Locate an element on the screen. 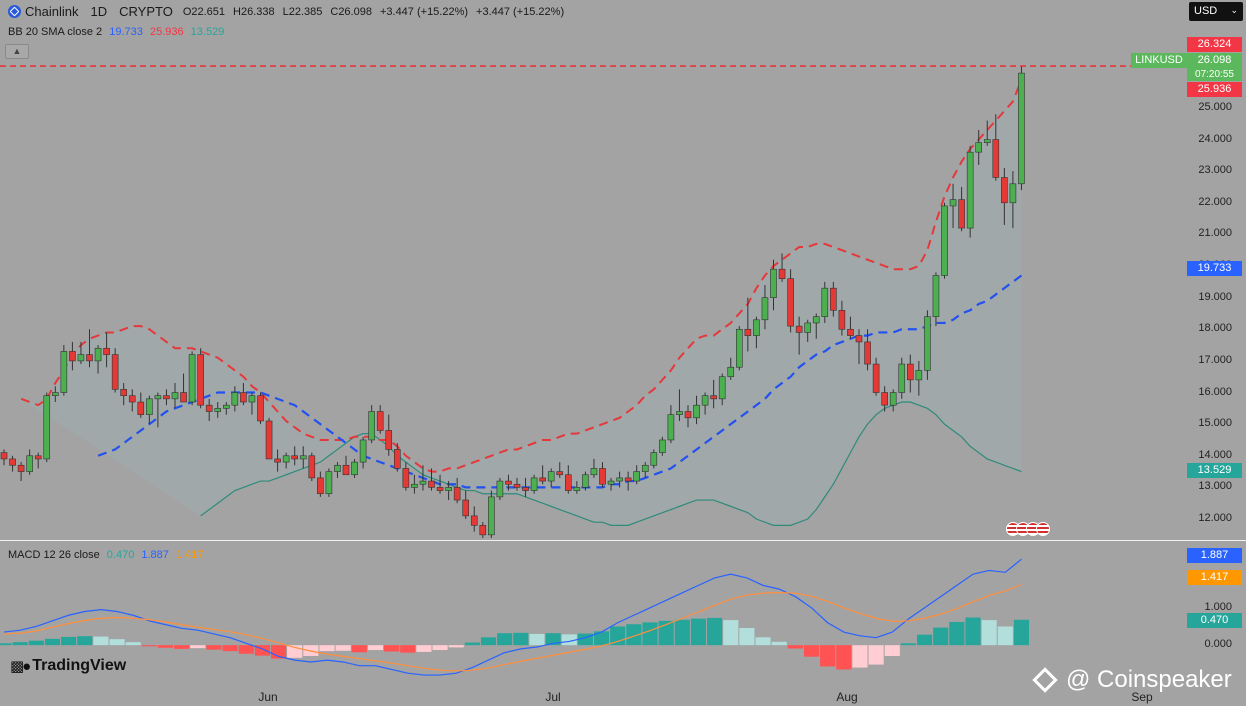 The height and width of the screenshot is (706, 1246). coinspeaker-text: @ Coinspeaker is located at coordinates (1149, 679).